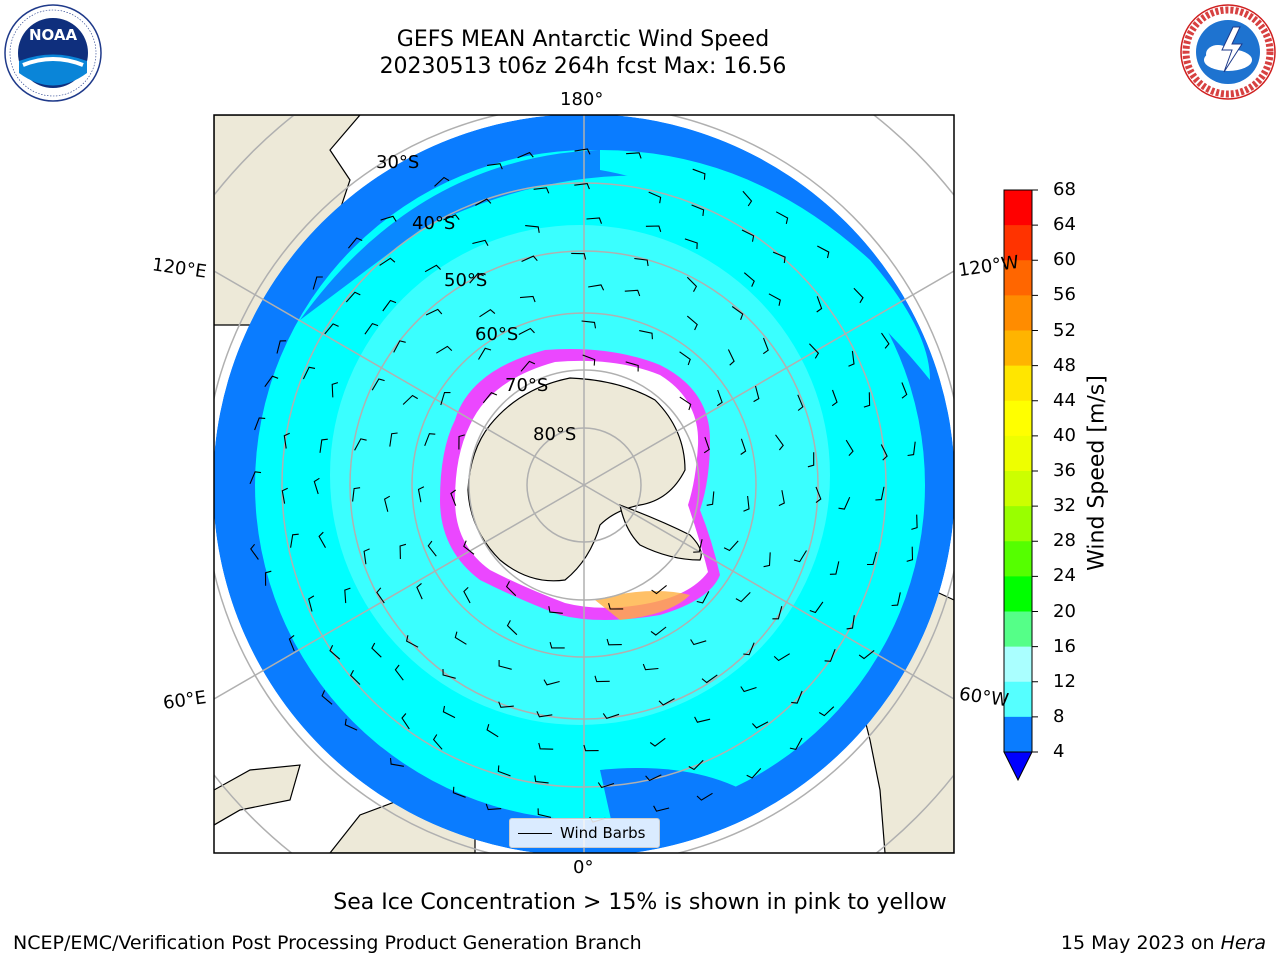  Describe the element at coordinates (398, 162) in the screenshot. I see `lat-label-30s: 30°S` at that location.